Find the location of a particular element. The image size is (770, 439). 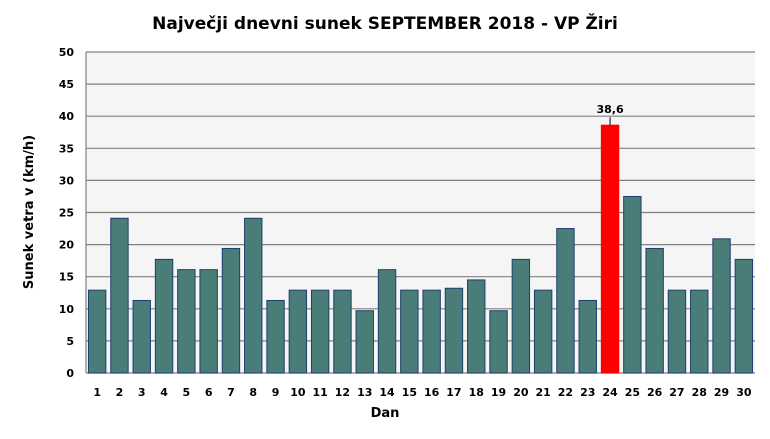

y-tick-label: 25 is located at coordinates (66, 213).